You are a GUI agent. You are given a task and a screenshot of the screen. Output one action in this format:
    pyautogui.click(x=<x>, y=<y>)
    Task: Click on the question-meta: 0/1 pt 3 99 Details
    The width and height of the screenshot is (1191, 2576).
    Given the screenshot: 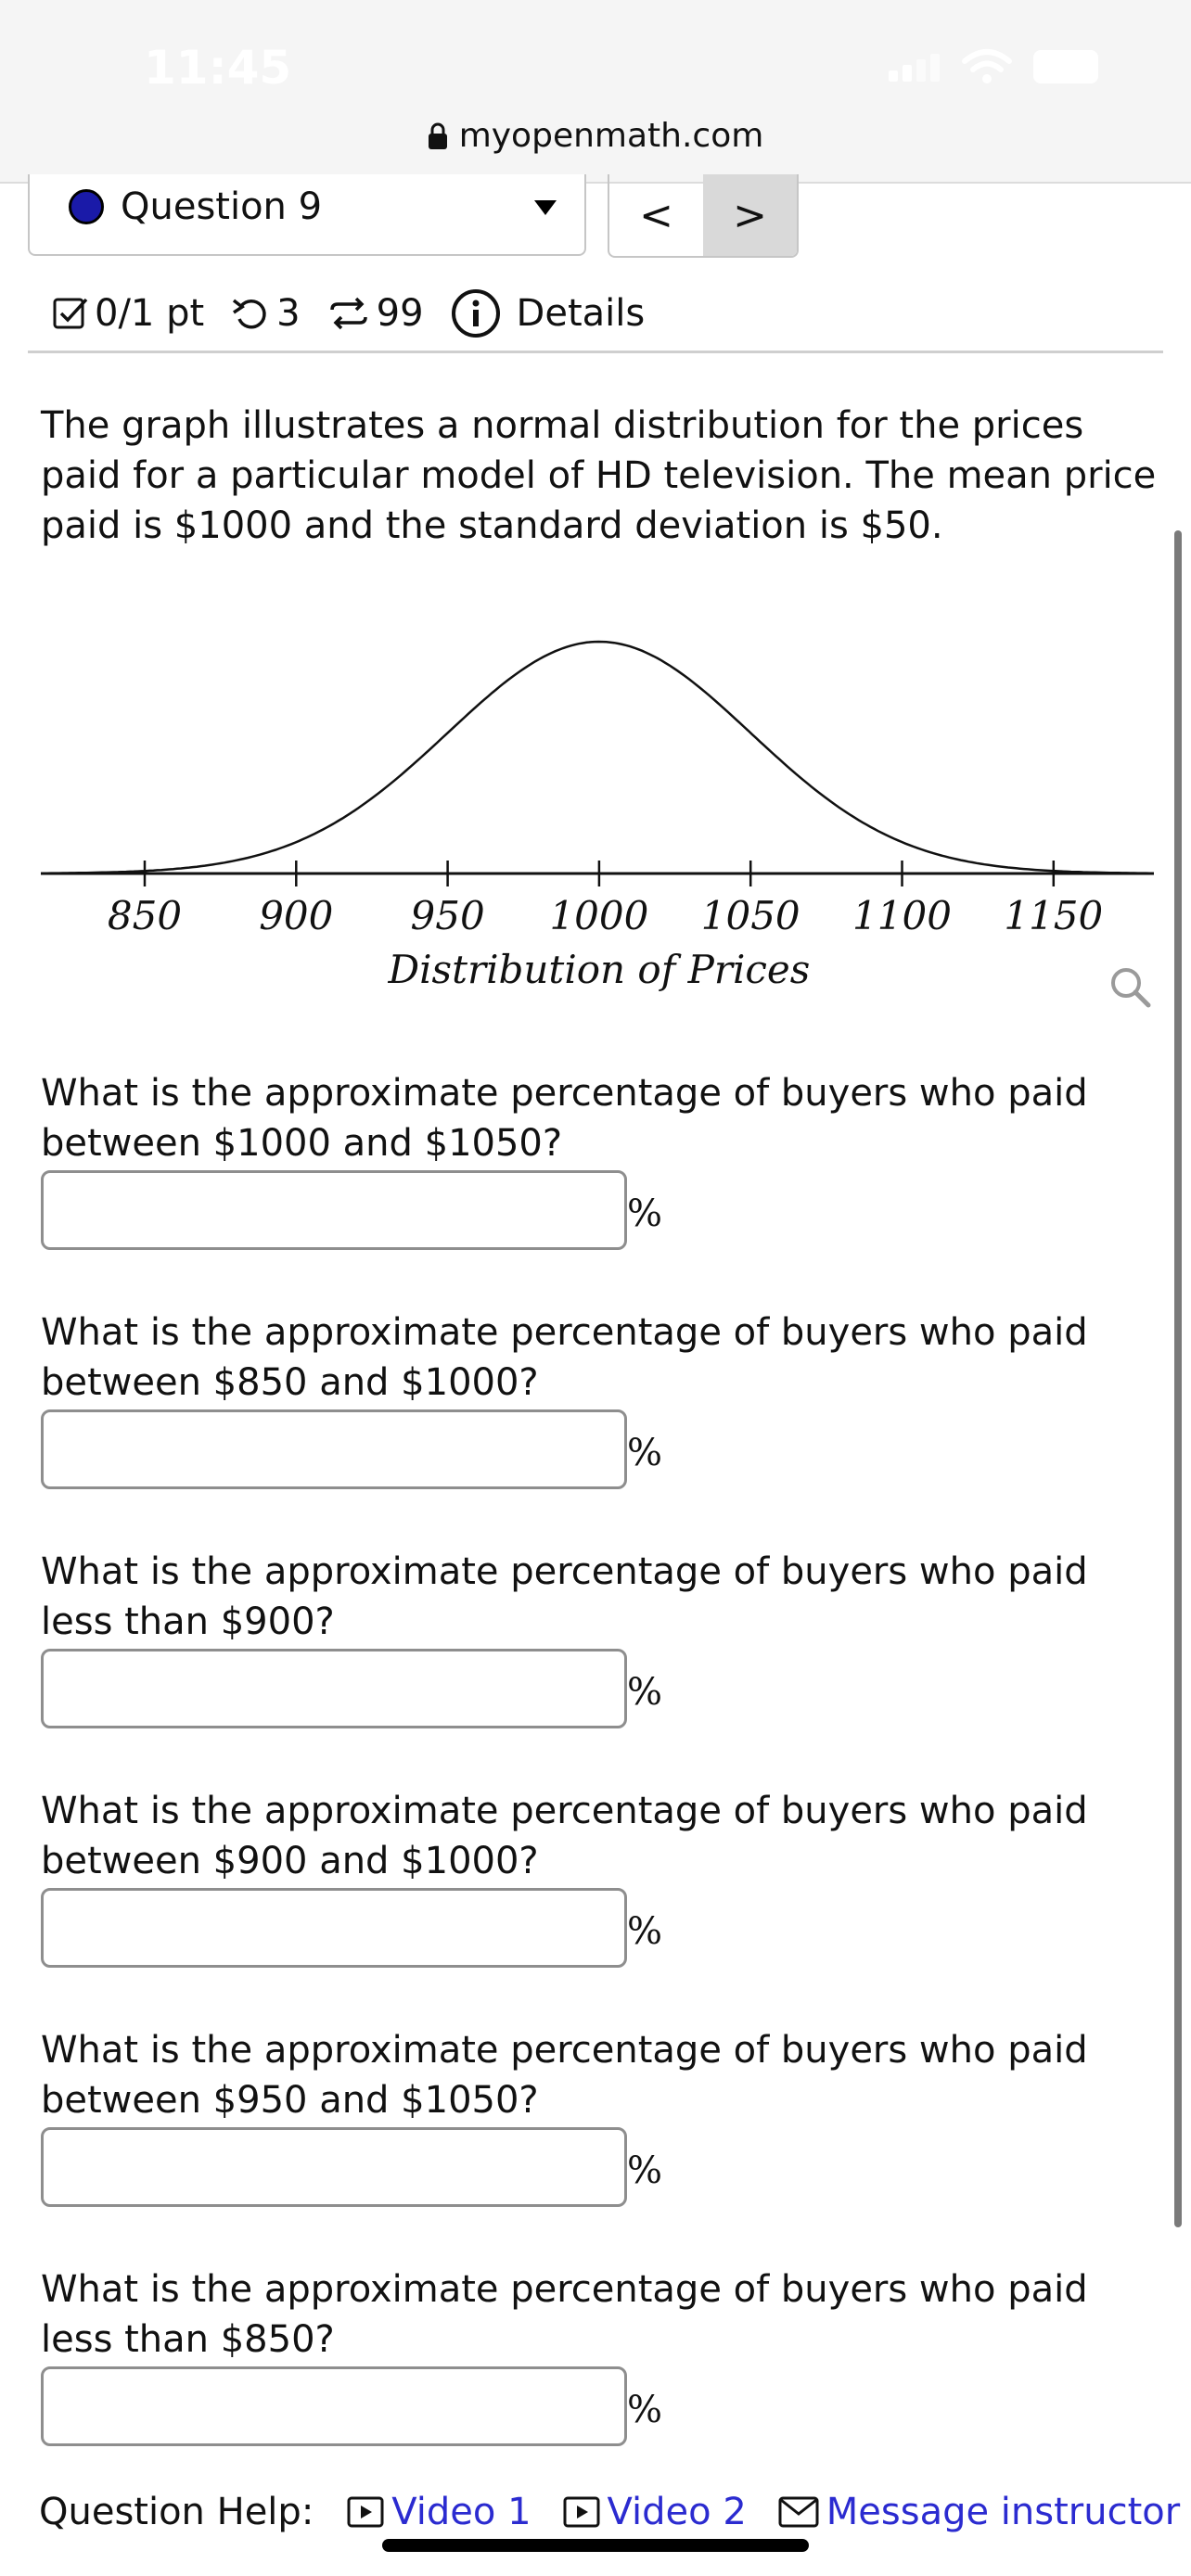 What is the action you would take?
    pyautogui.click(x=348, y=313)
    